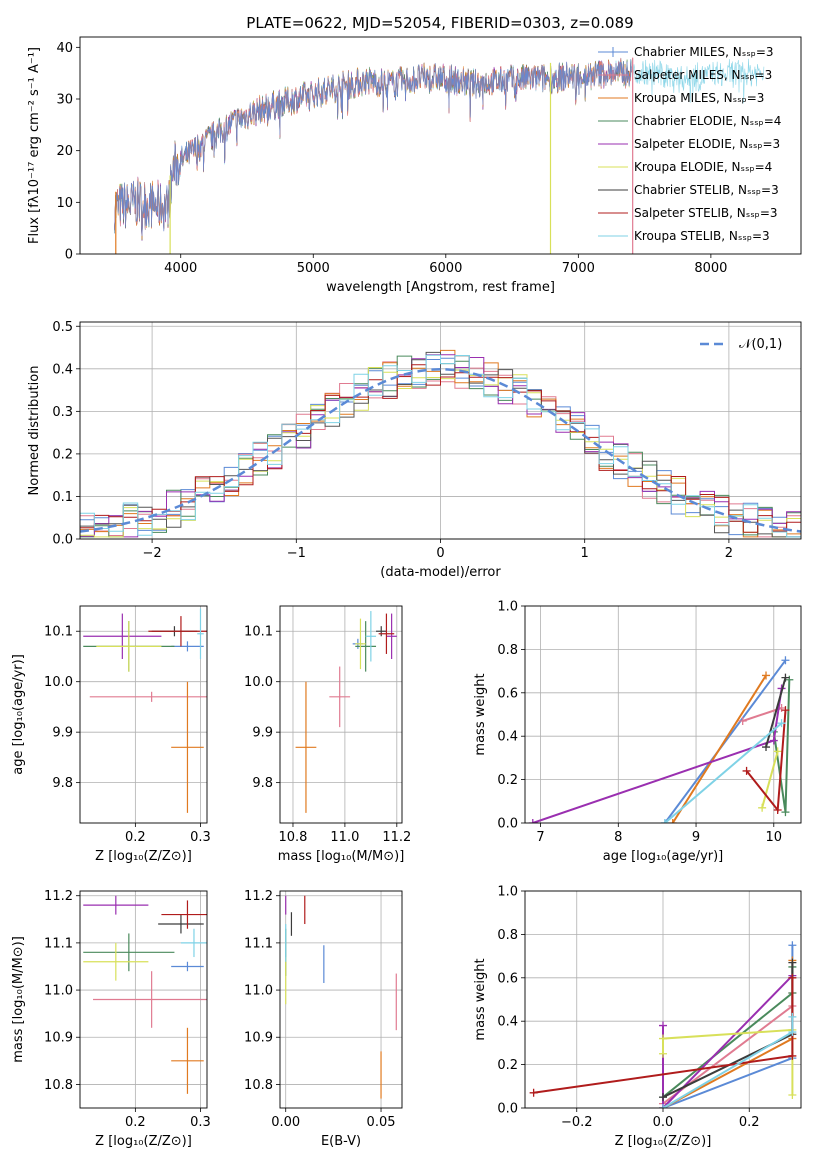 The height and width of the screenshot is (1170, 819). What do you see at coordinates (703, 167) in the screenshot?
I see `legend-label: Kroupa ELODIE, Nₛₛₚ=4` at bounding box center [703, 167].